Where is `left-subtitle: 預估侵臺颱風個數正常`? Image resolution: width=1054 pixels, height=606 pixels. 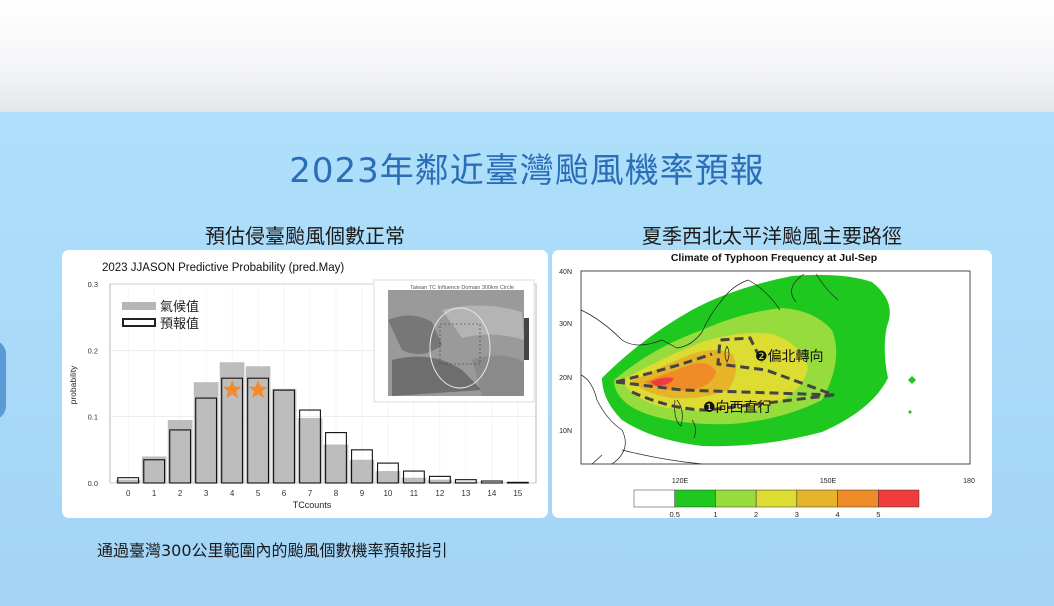
left-subtitle: 預估侵臺颱風個數正常 is located at coordinates (305, 236).